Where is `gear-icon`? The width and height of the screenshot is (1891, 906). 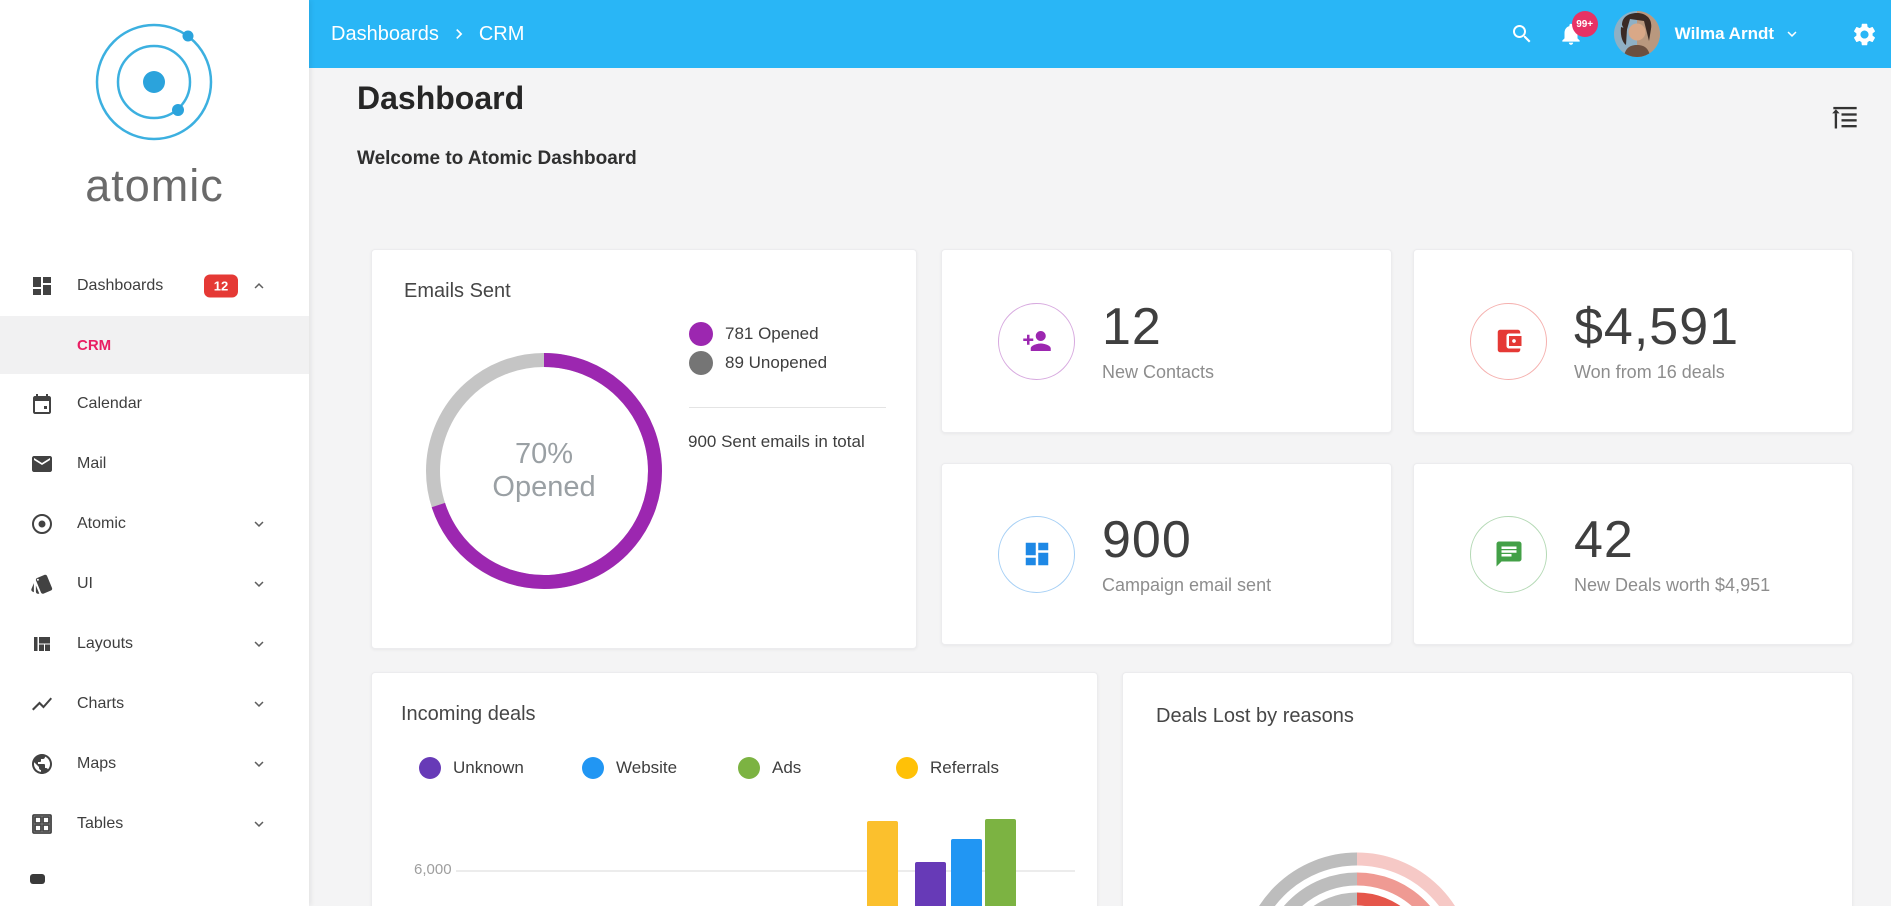 gear-icon is located at coordinates (1864, 34).